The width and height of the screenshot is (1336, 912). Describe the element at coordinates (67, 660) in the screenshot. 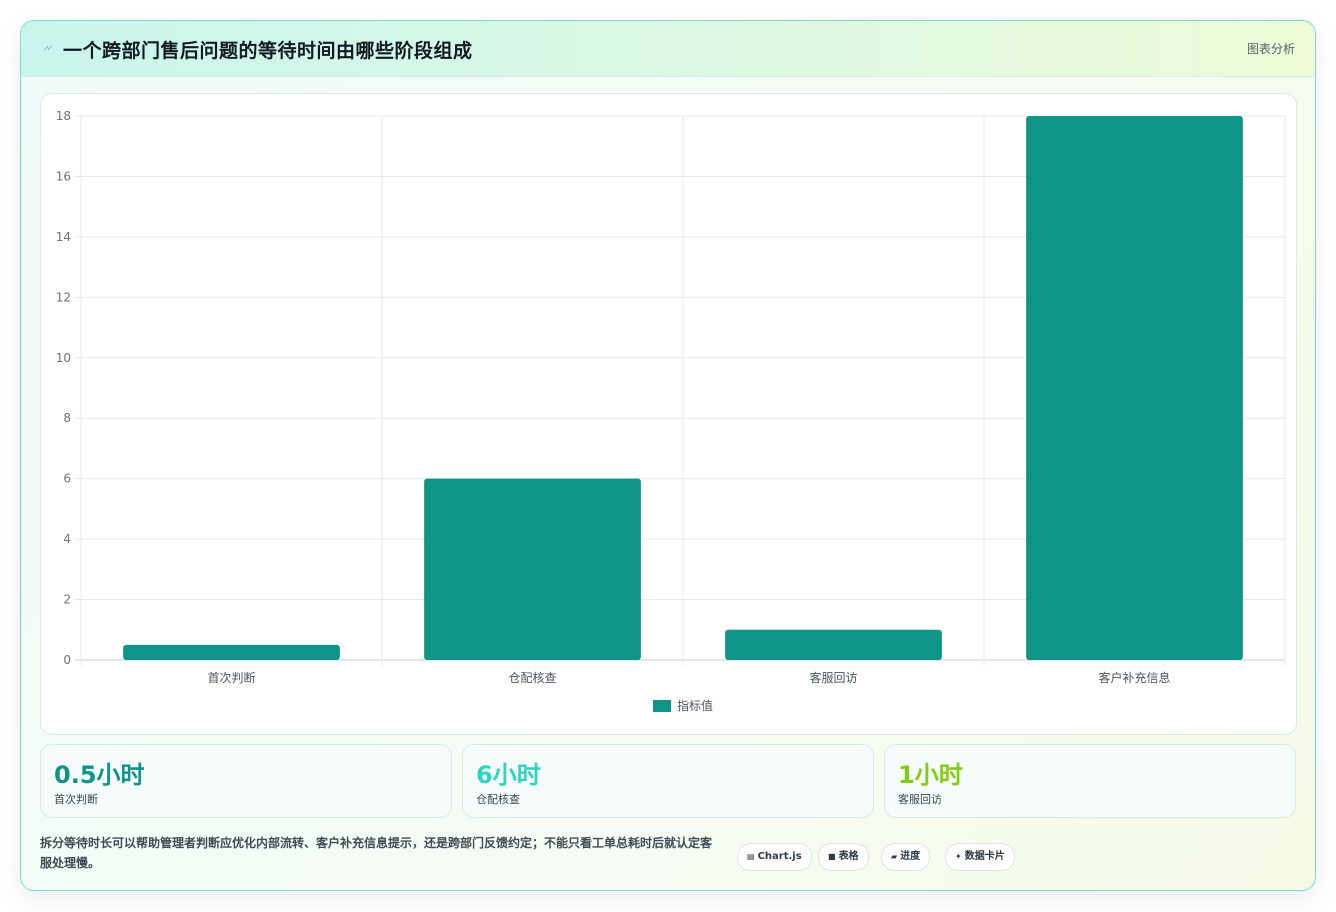

I see `y-tick-label: 0` at that location.